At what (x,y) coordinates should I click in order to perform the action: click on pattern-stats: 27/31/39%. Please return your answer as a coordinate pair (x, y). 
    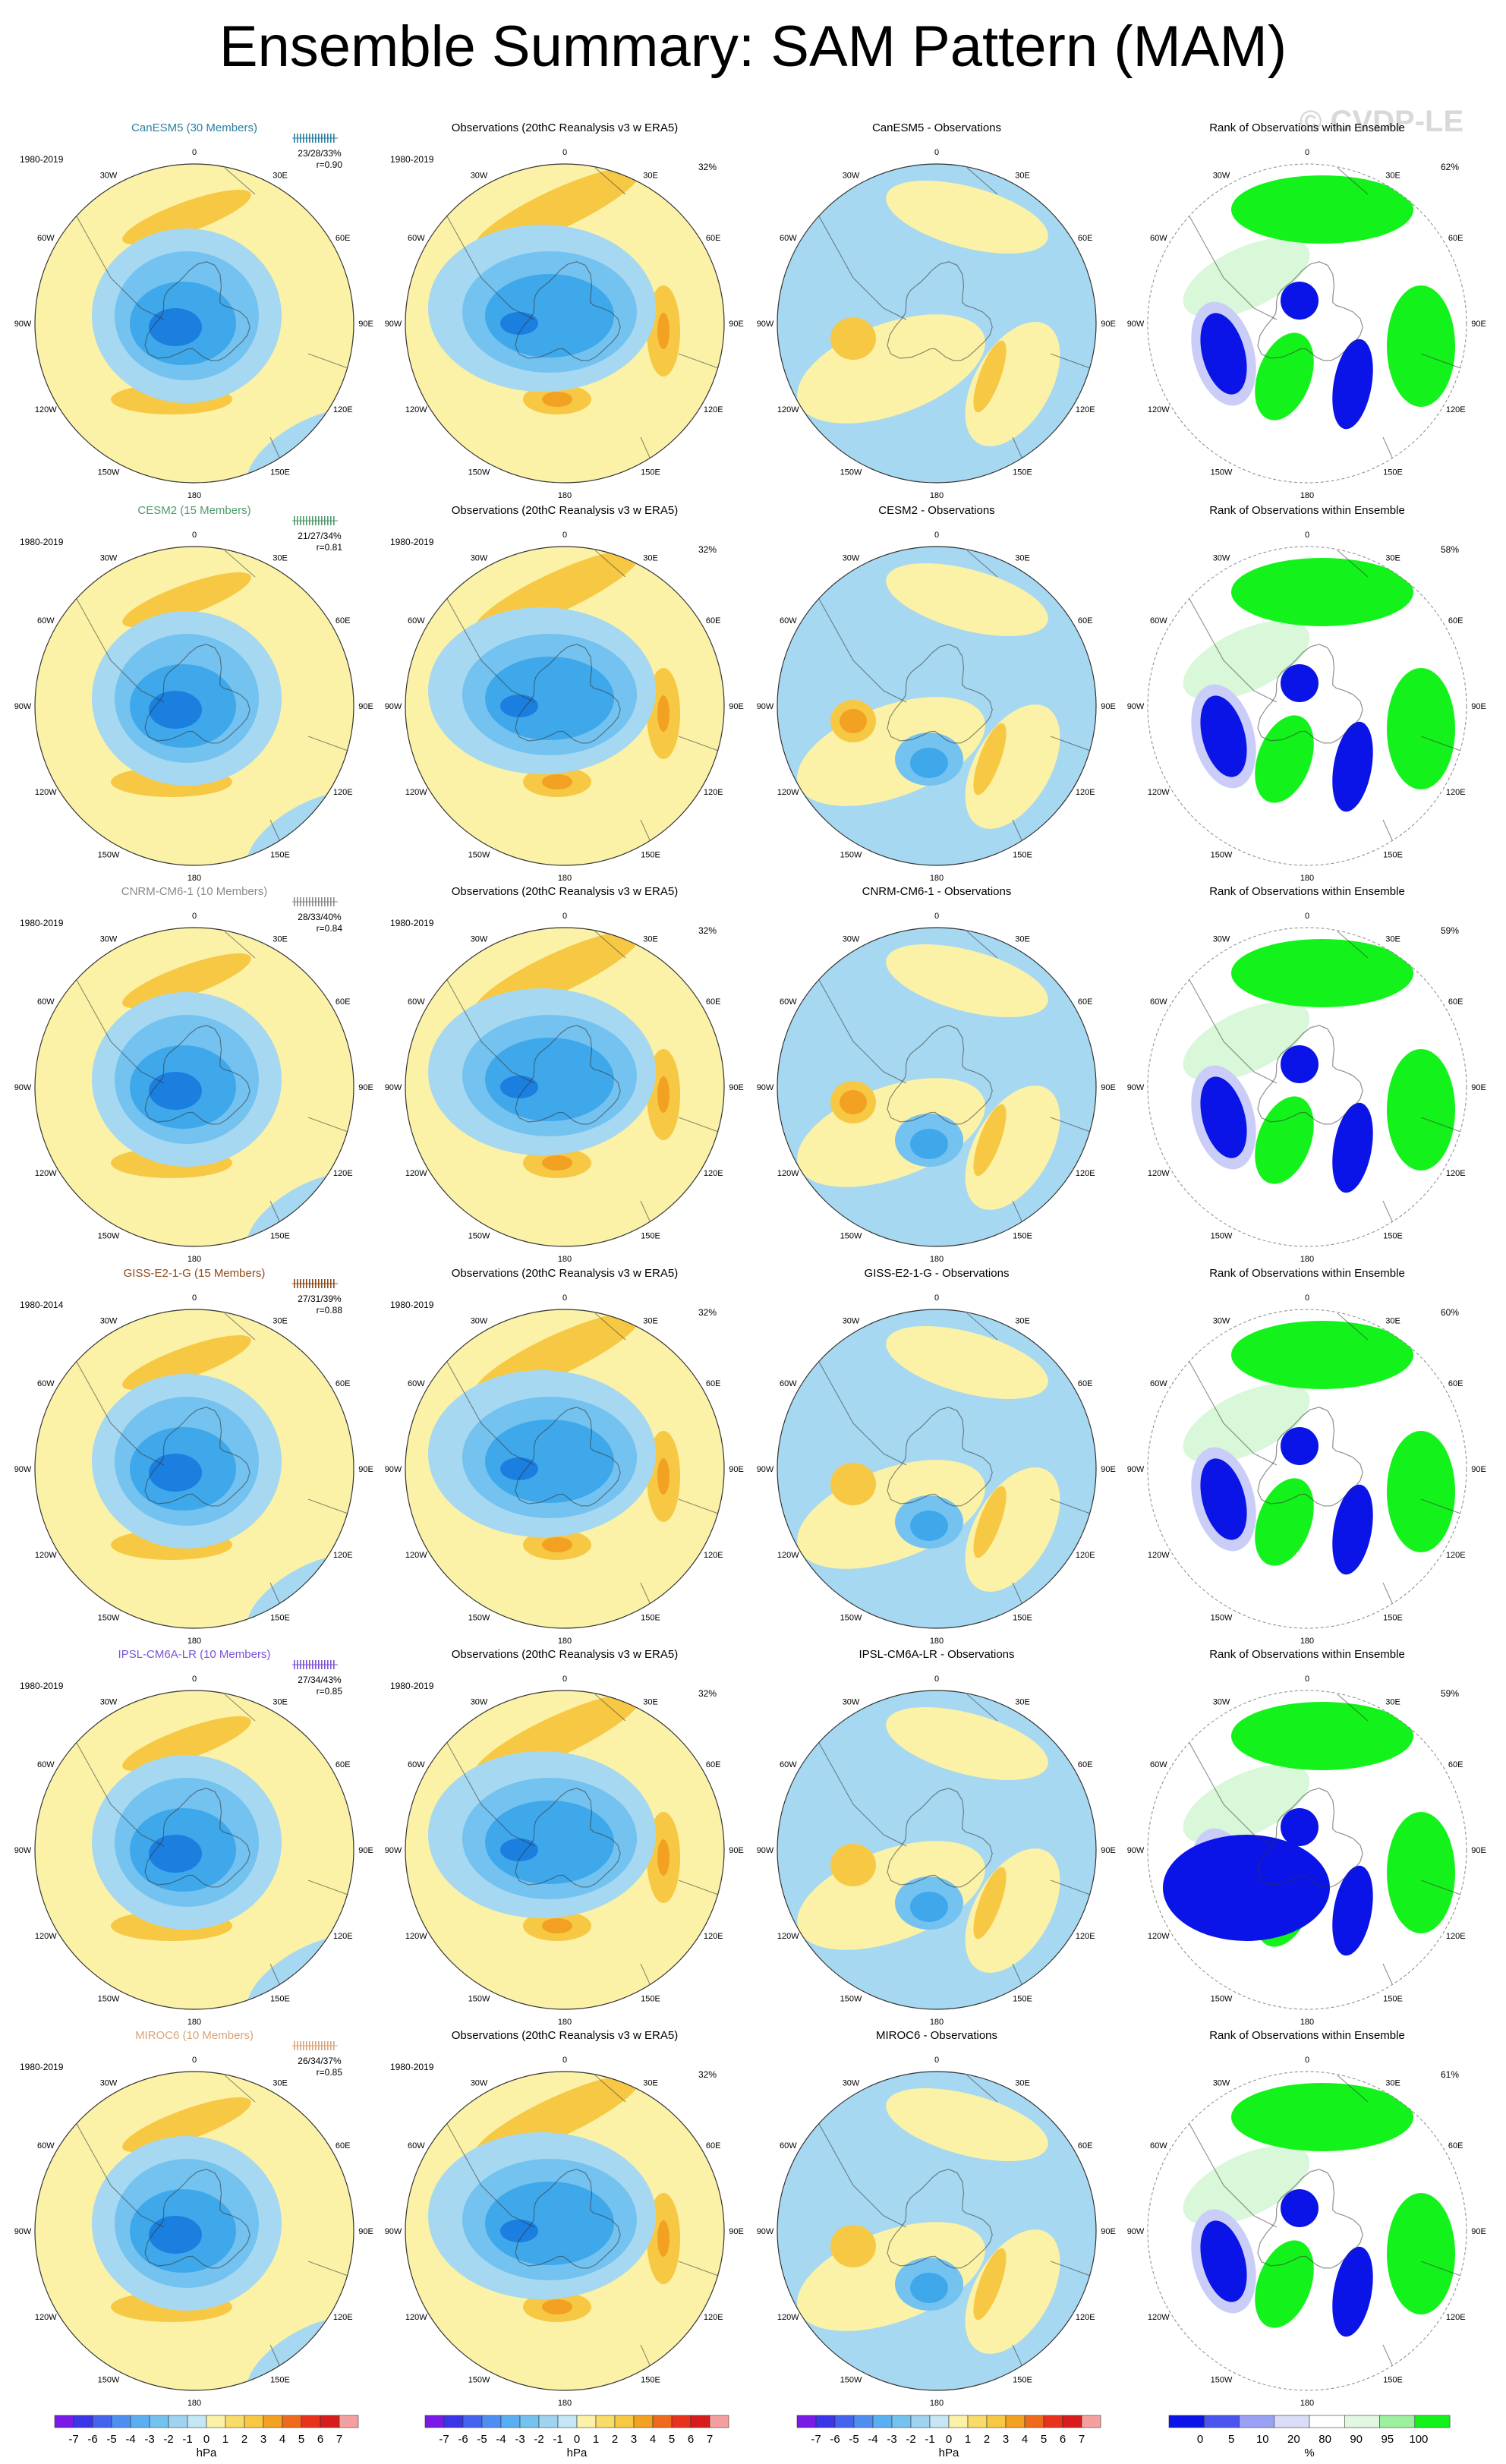
    Looking at the image, I should click on (320, 1299).